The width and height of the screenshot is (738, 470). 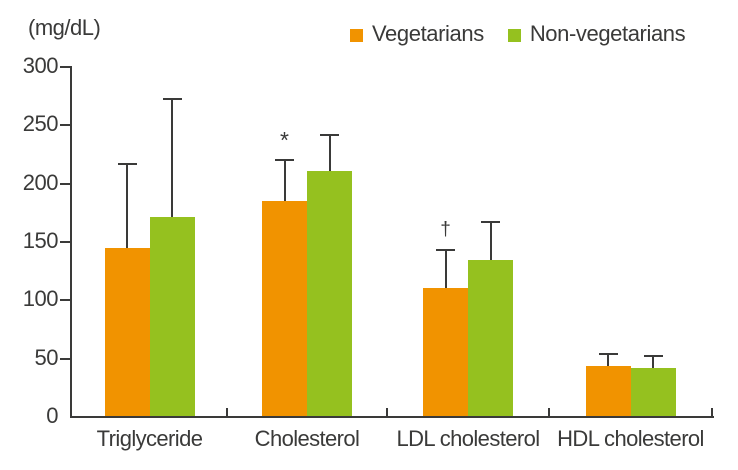 I want to click on y-axis, so click(x=71, y=242).